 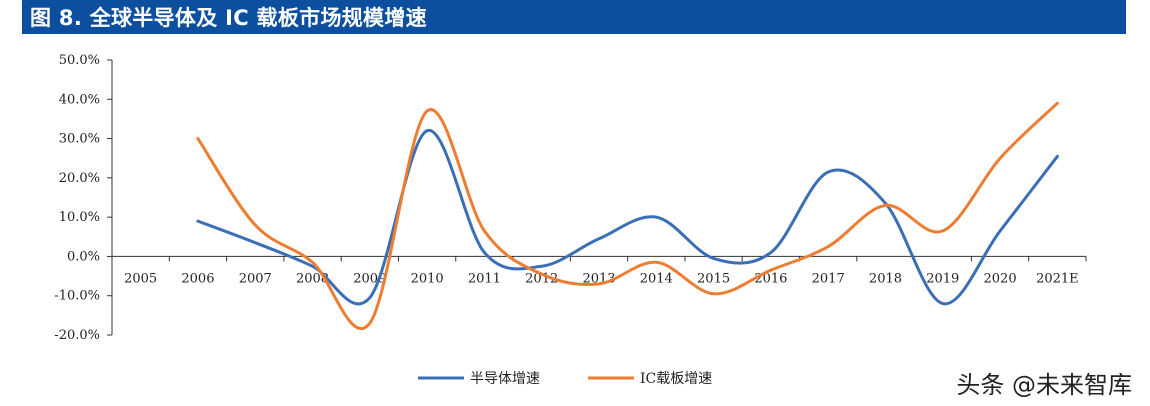 I want to click on figure-title: 图 8. 全球半导体及 IC 载板市场规模增速, so click(x=228, y=18).